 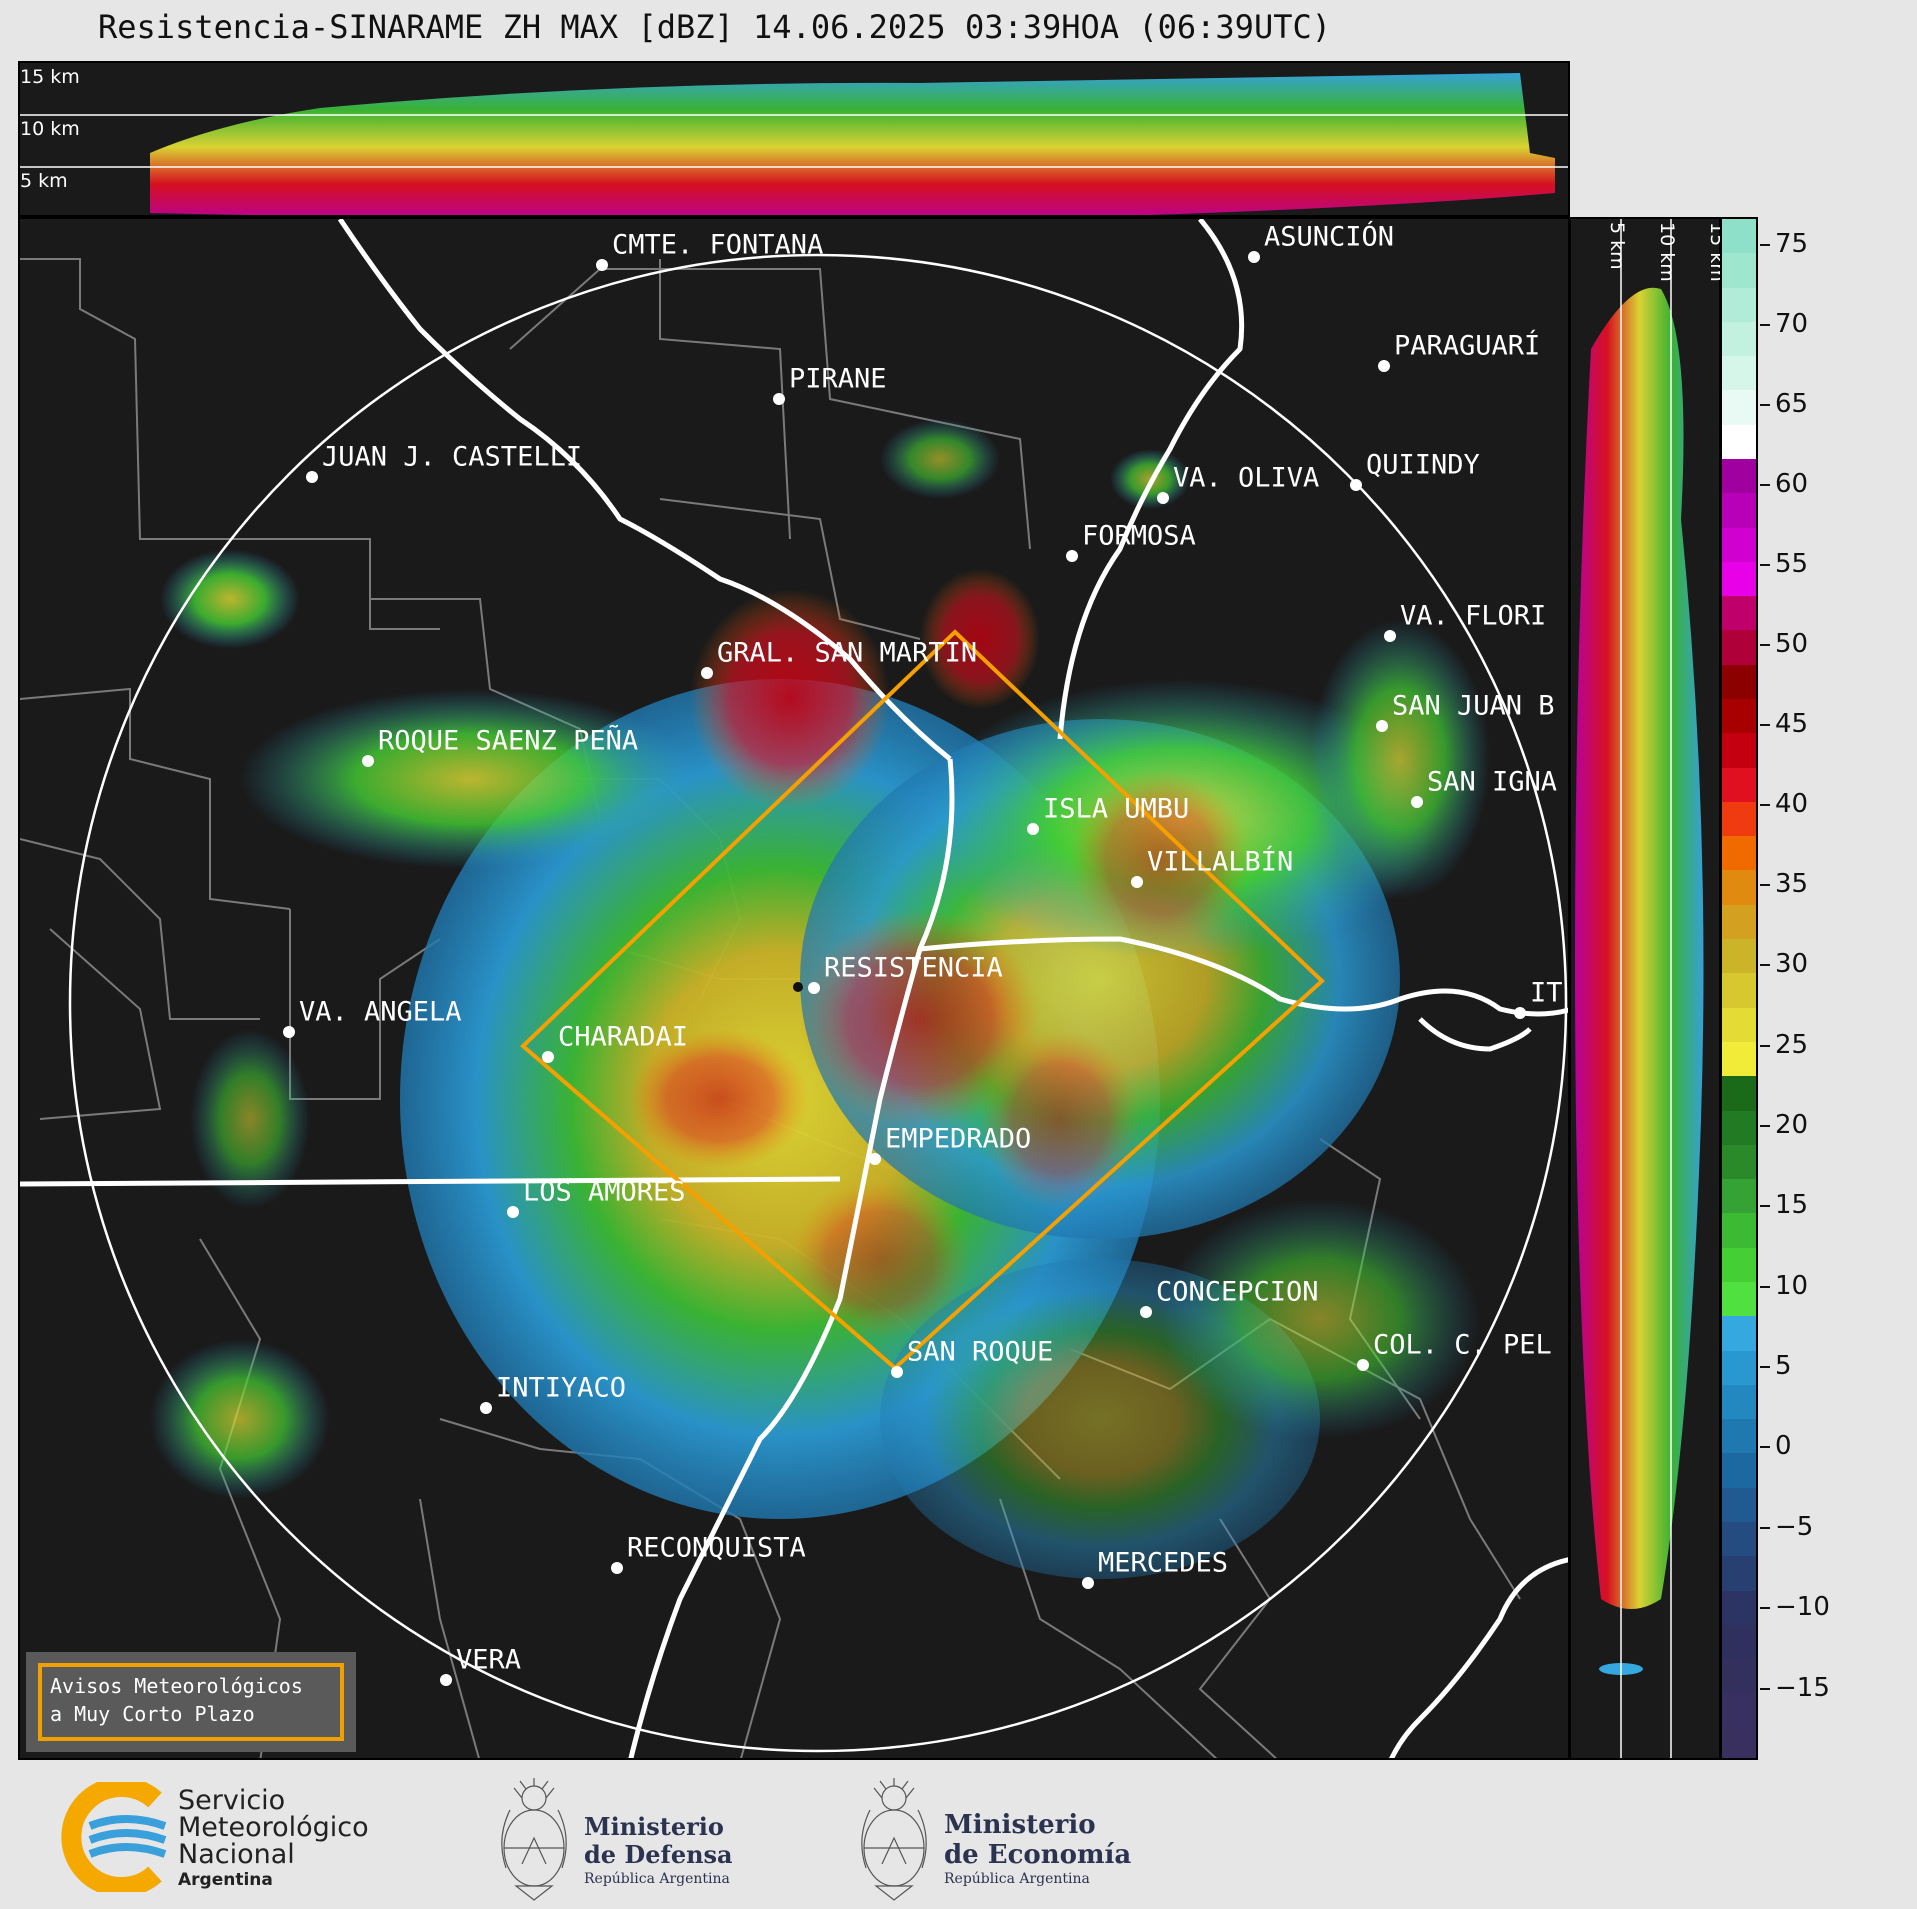 What do you see at coordinates (1020, 1825) in the screenshot?
I see `economia-title-1: Ministerio` at bounding box center [1020, 1825].